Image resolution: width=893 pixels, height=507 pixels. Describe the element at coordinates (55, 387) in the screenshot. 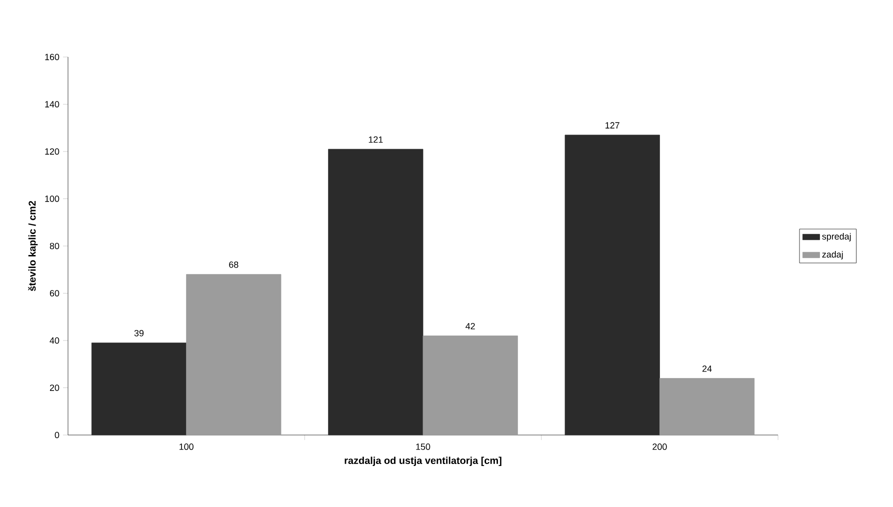

I see `y-tick-label: 20` at that location.